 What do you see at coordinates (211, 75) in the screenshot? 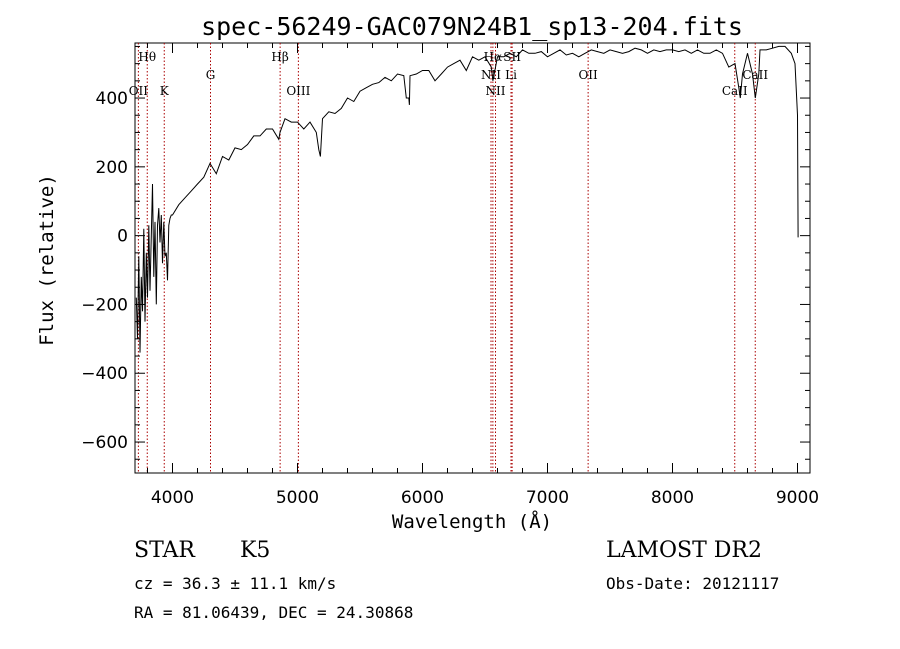
I see `spectral-line-label: G` at bounding box center [211, 75].